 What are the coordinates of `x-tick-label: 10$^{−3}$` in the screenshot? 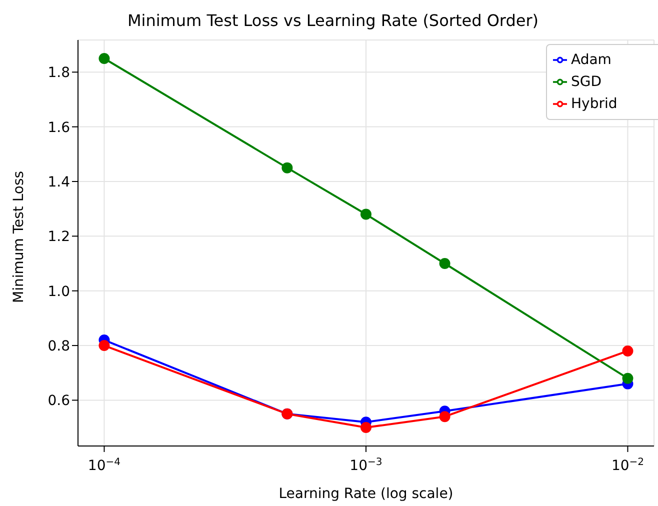 It's located at (366, 465).